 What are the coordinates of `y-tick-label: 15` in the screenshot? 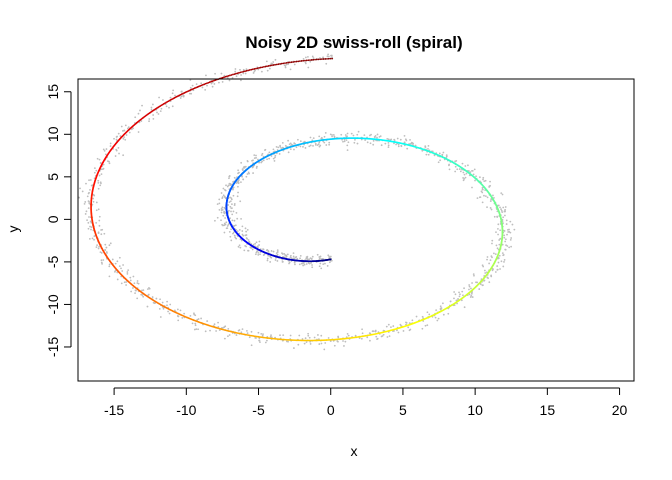 It's located at (53, 92).